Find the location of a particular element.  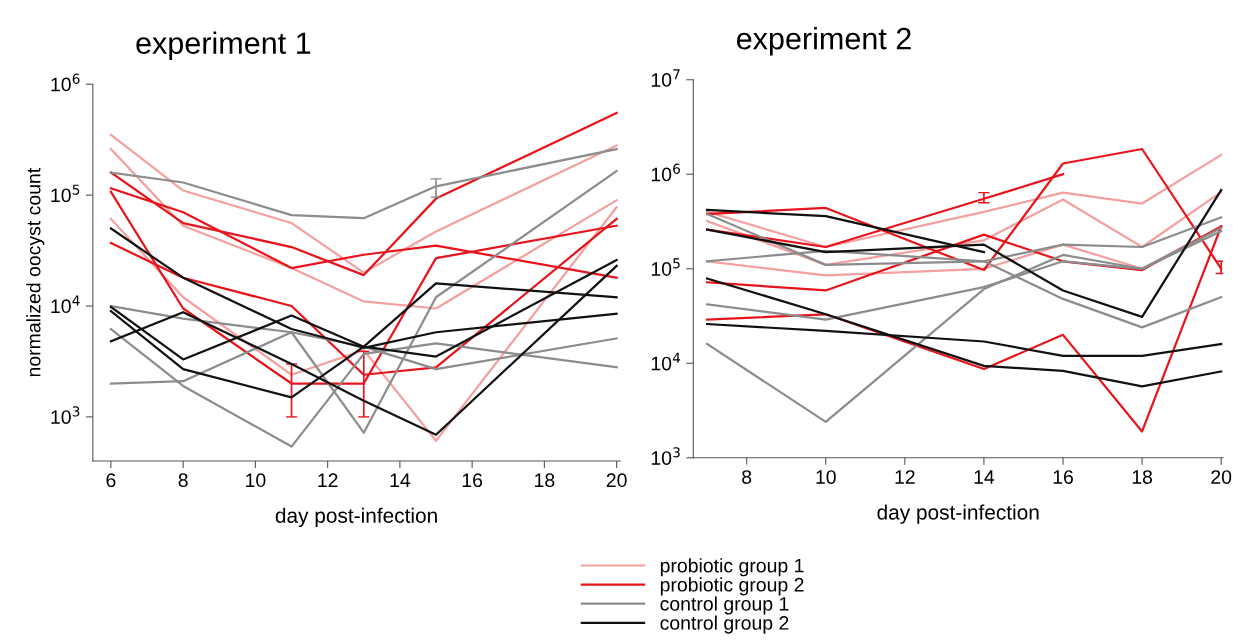

x-tick-label: 6 is located at coordinates (111, 480).